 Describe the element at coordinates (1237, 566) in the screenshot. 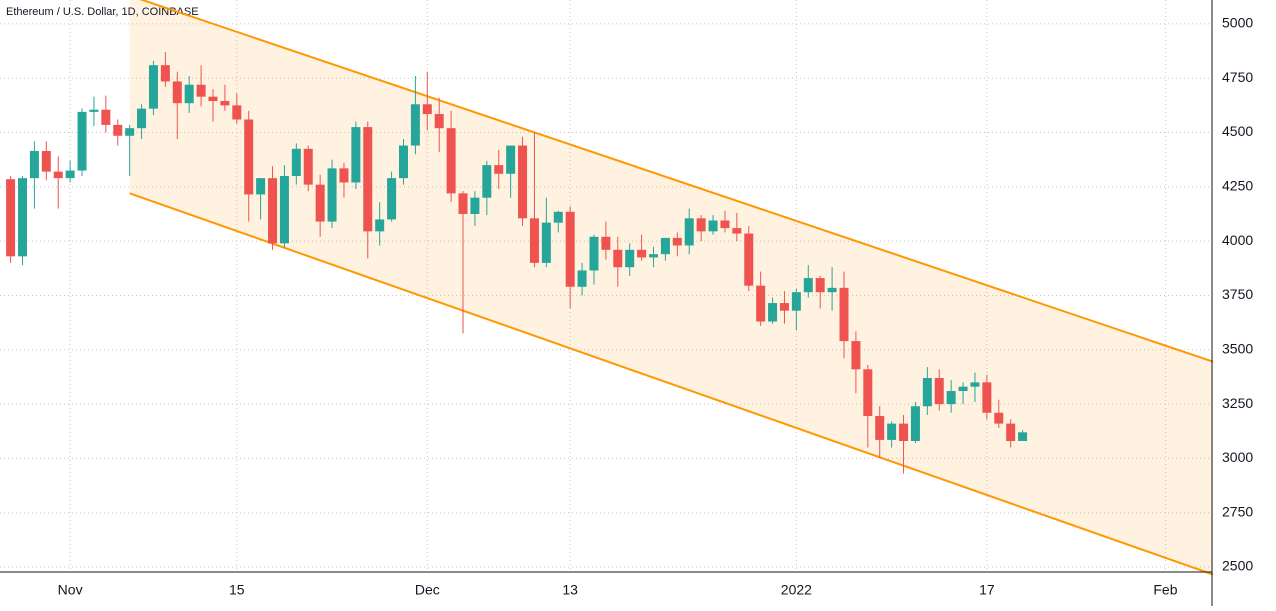

I see `y-tick-label: 2500` at that location.